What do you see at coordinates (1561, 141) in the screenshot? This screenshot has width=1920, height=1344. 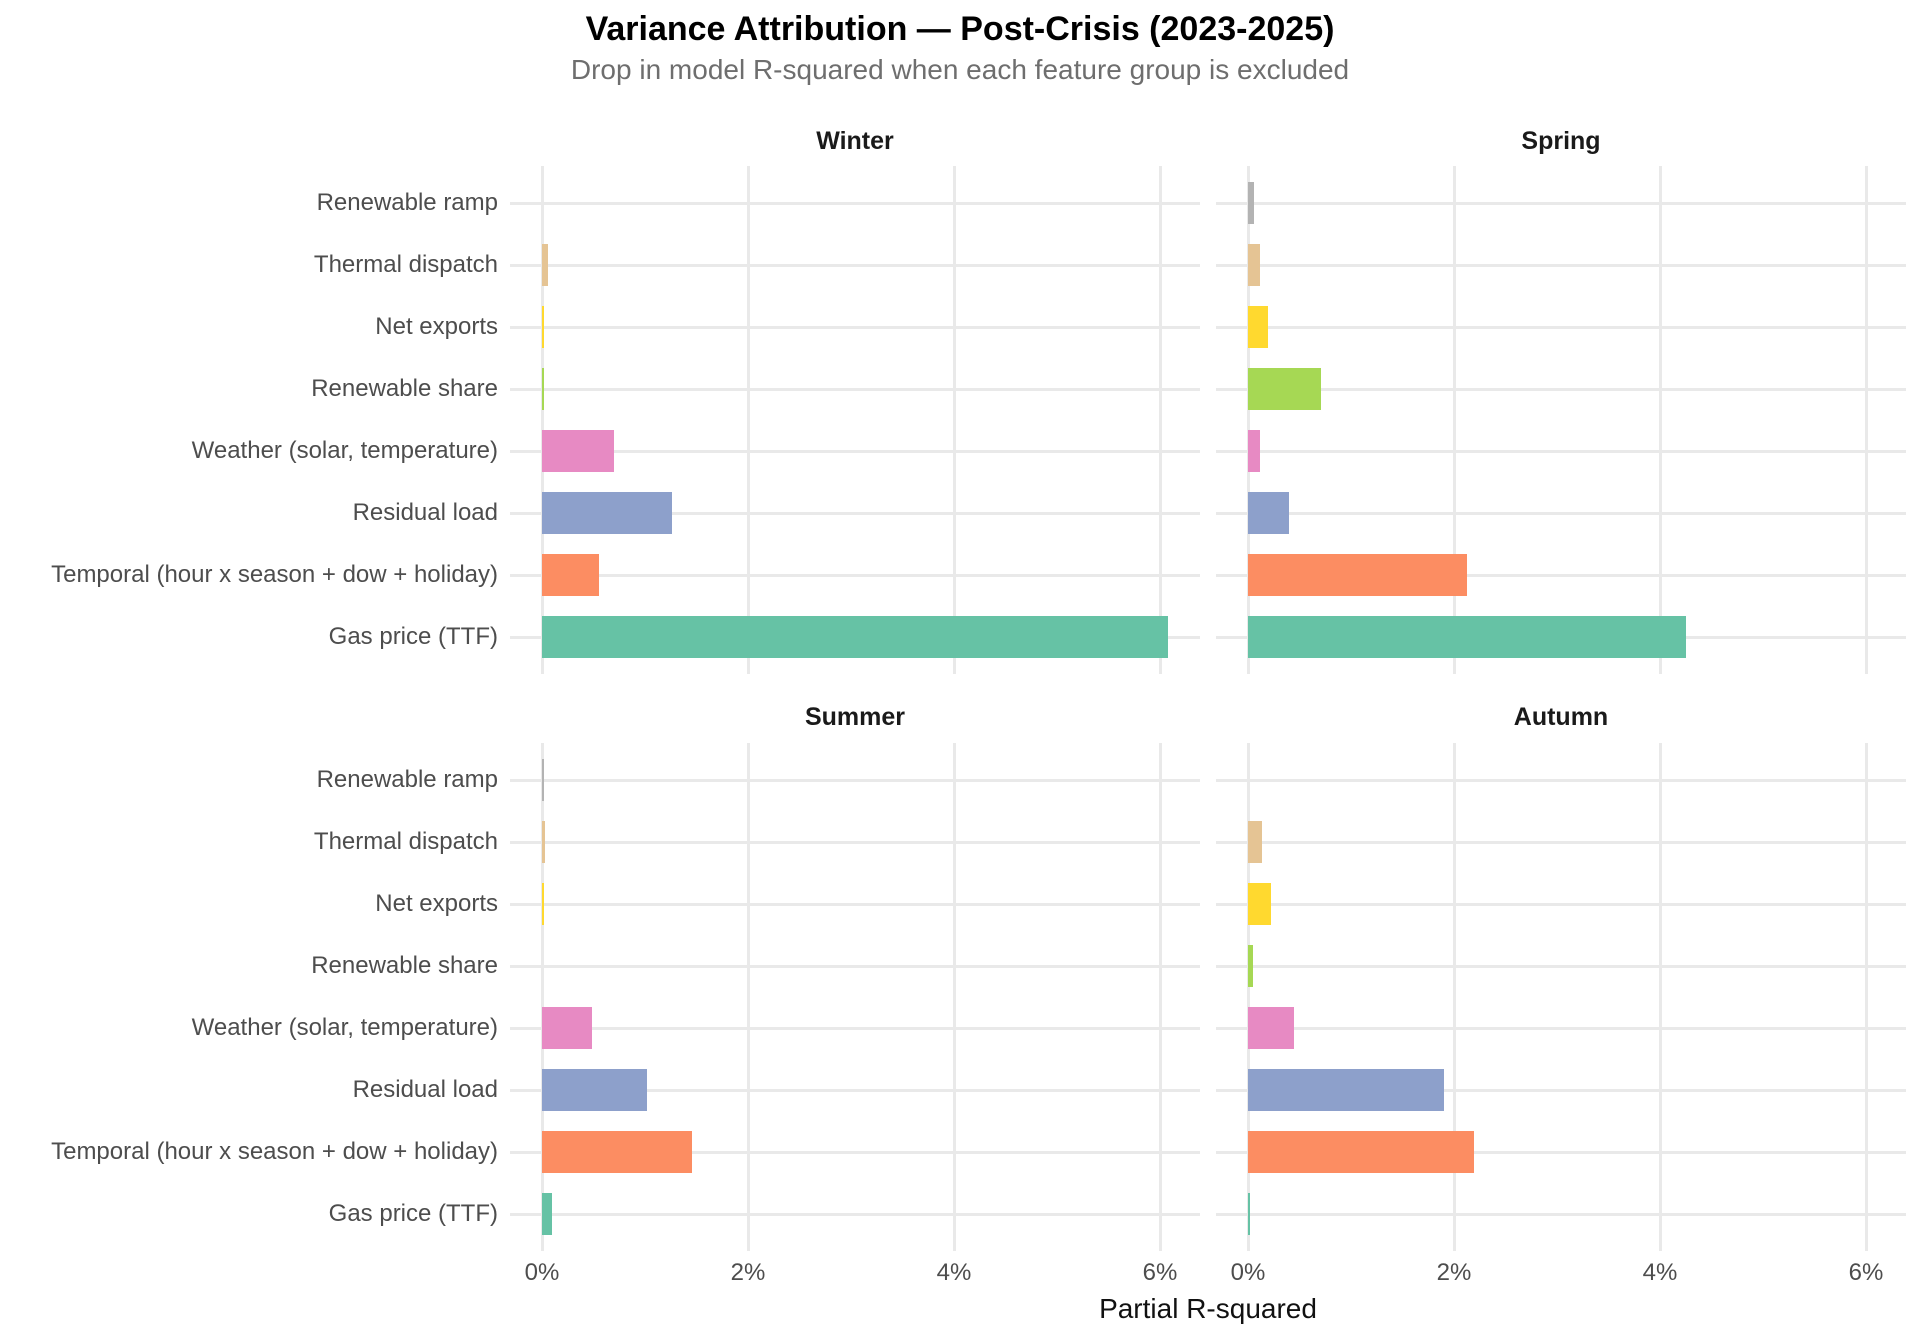 I see `facet-title-spring: Spring` at bounding box center [1561, 141].